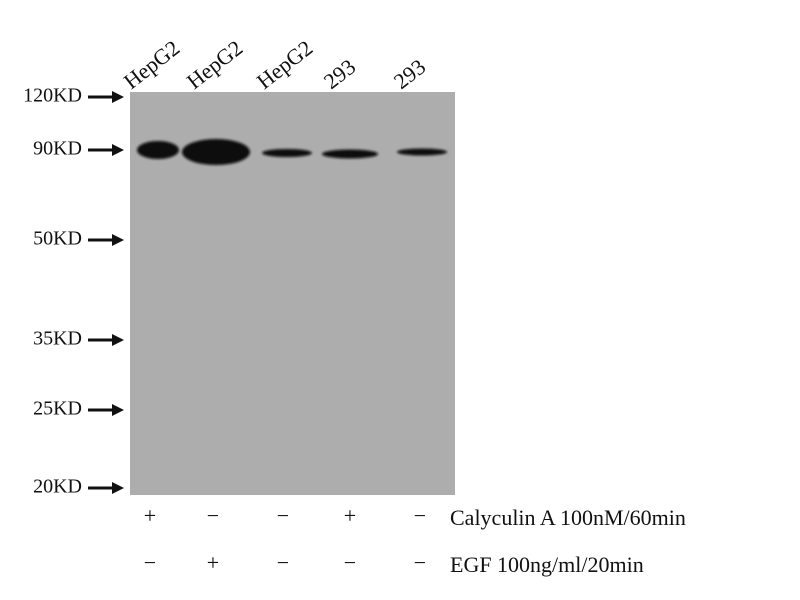 The image size is (800, 600). I want to click on treatment-label: Calyculin A 100nM/60min, so click(568, 517).